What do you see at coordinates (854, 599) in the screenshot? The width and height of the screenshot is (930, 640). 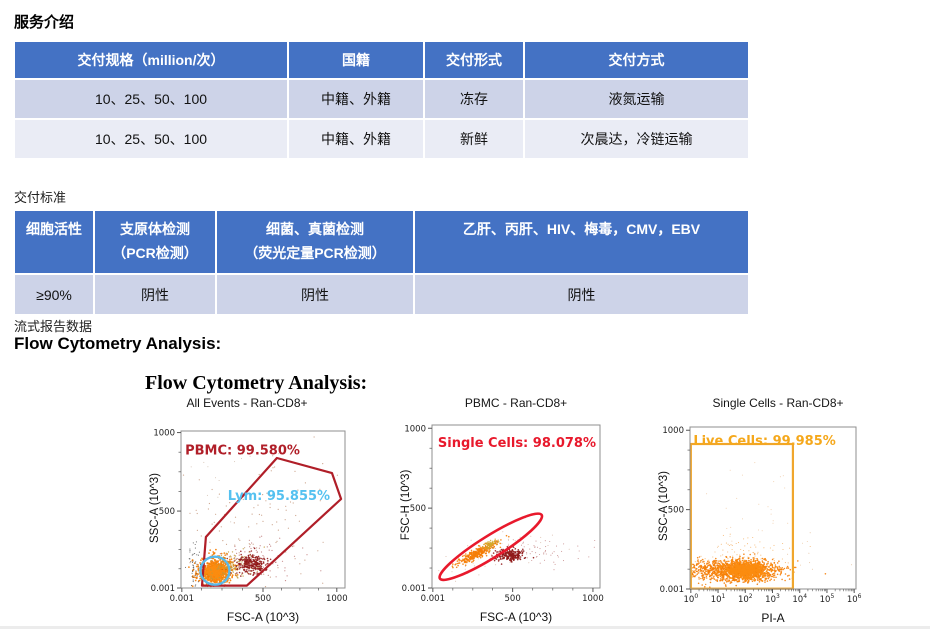 I see `x-tick-label: 10⁶` at bounding box center [854, 599].